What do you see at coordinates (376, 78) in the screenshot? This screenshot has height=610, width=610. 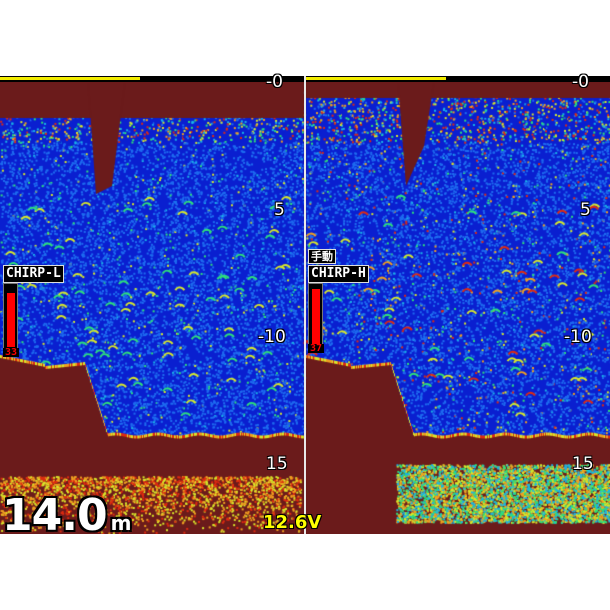 I see `right-range-bar` at bounding box center [376, 78].